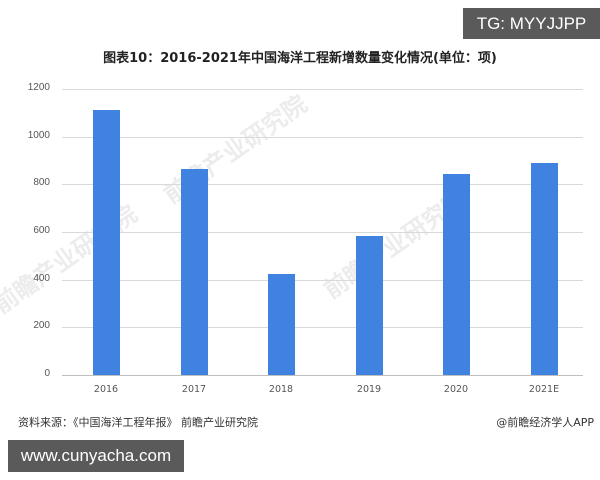 The image size is (600, 480). I want to click on y-tick-label: 0, so click(47, 373).